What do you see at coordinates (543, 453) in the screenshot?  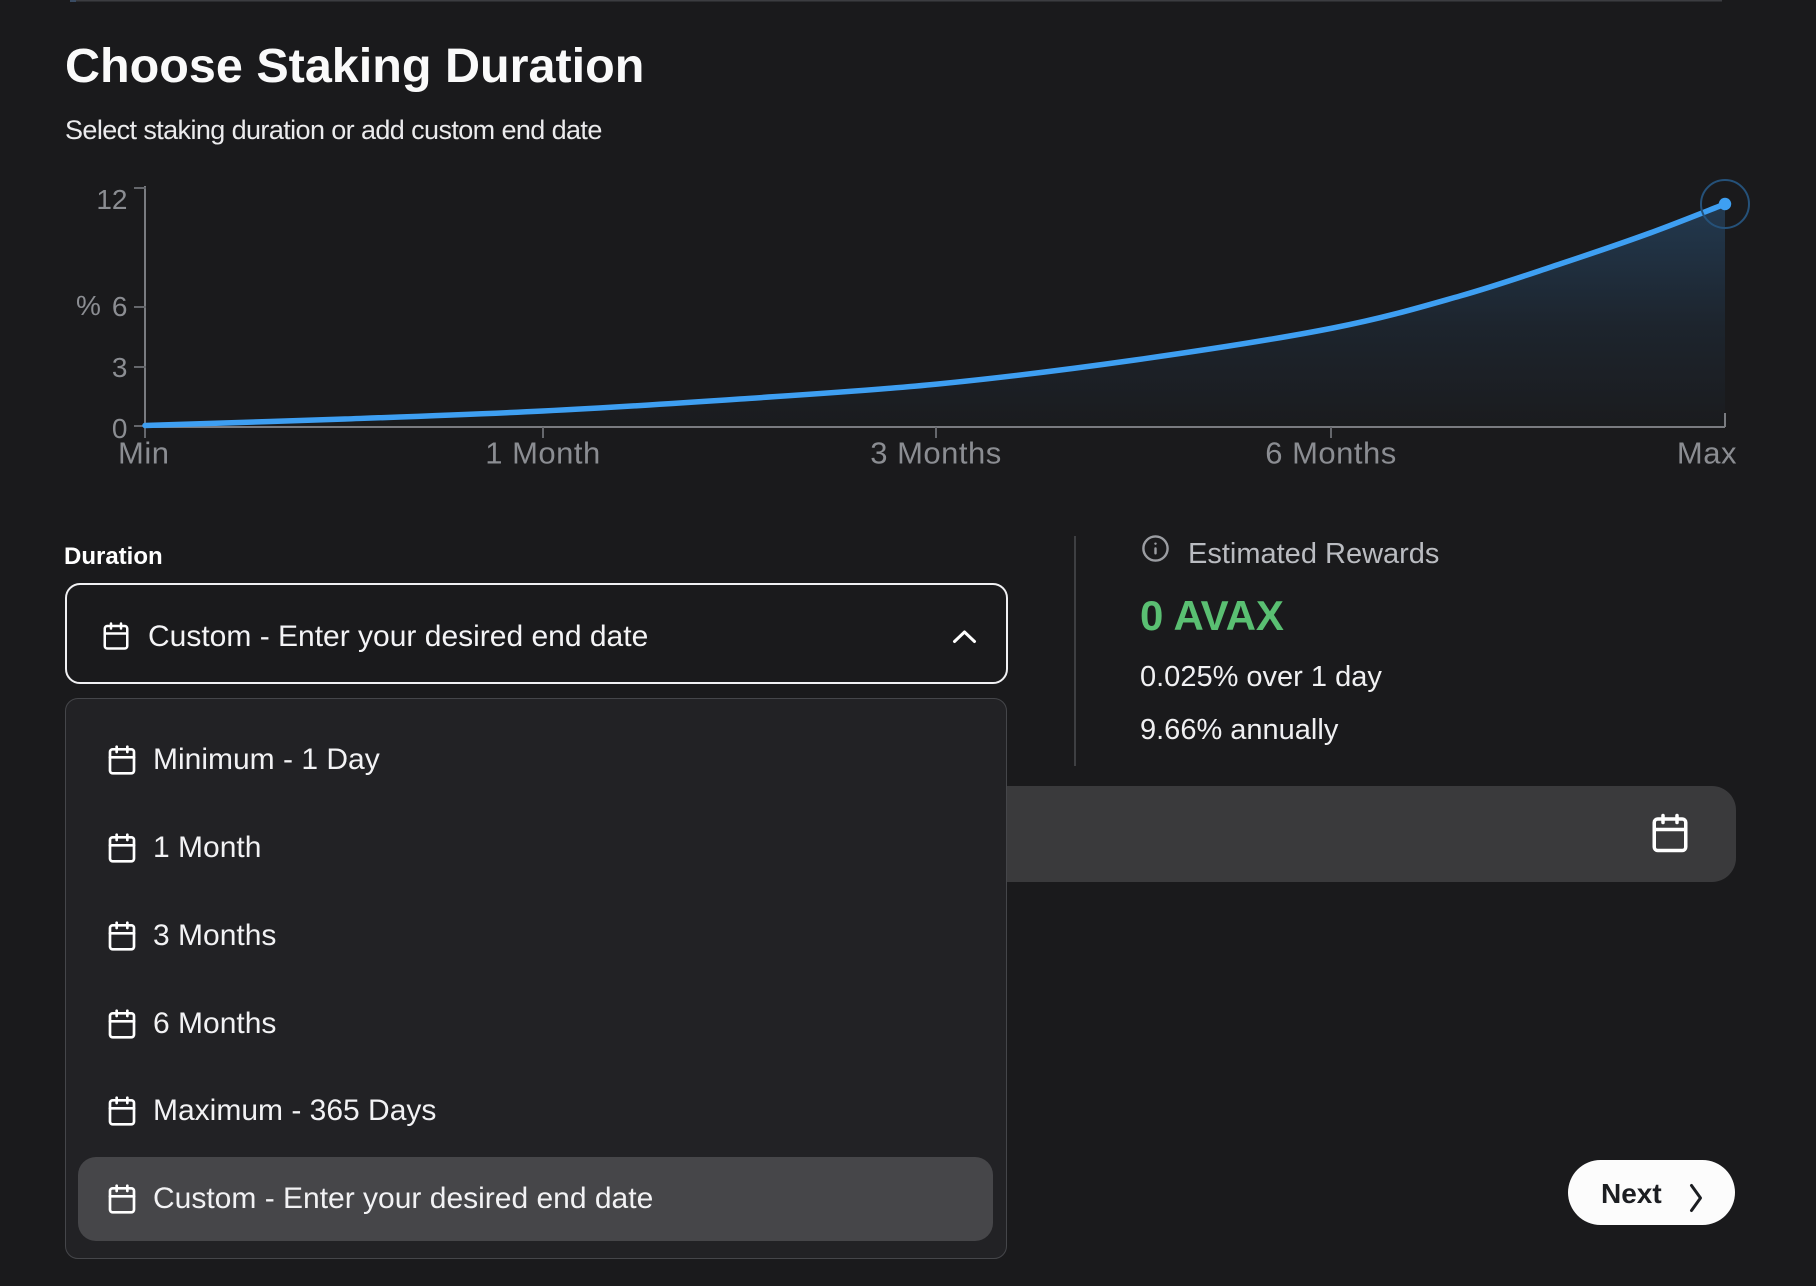 I see `svg-text: 1 Month` at bounding box center [543, 453].